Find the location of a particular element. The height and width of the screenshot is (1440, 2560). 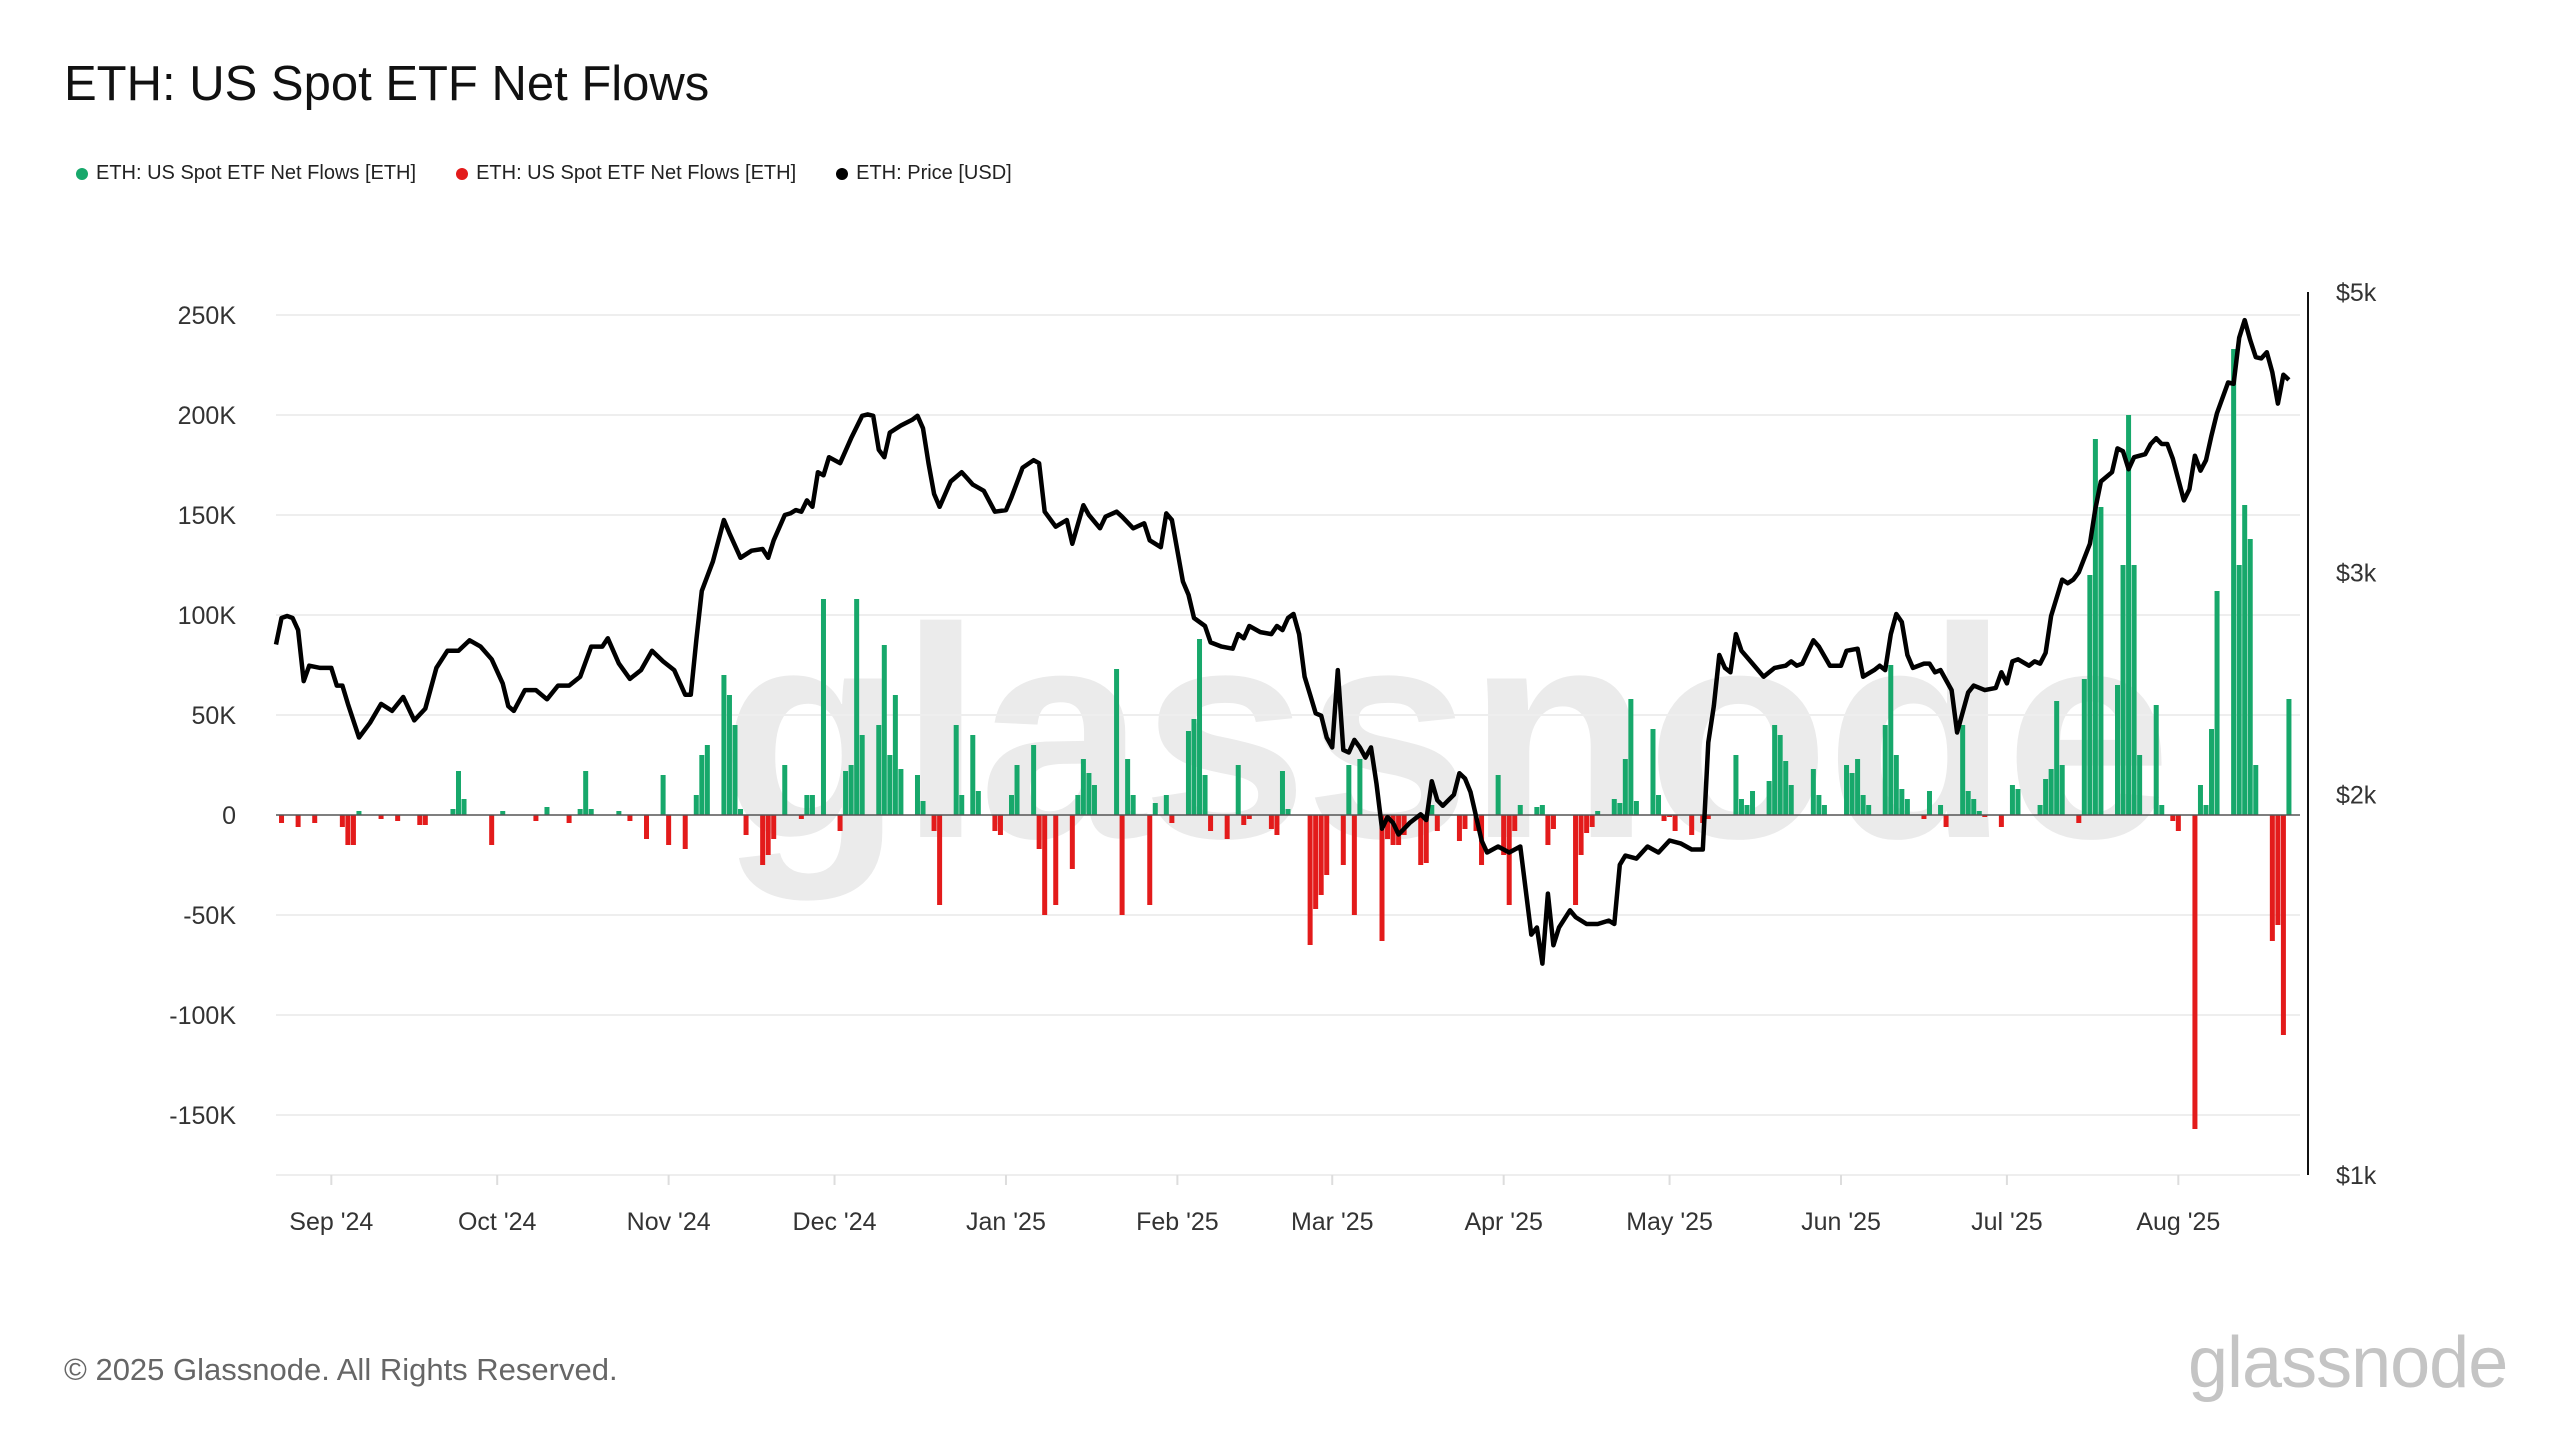

right-tick-label: $3k is located at coordinates (2356, 573).